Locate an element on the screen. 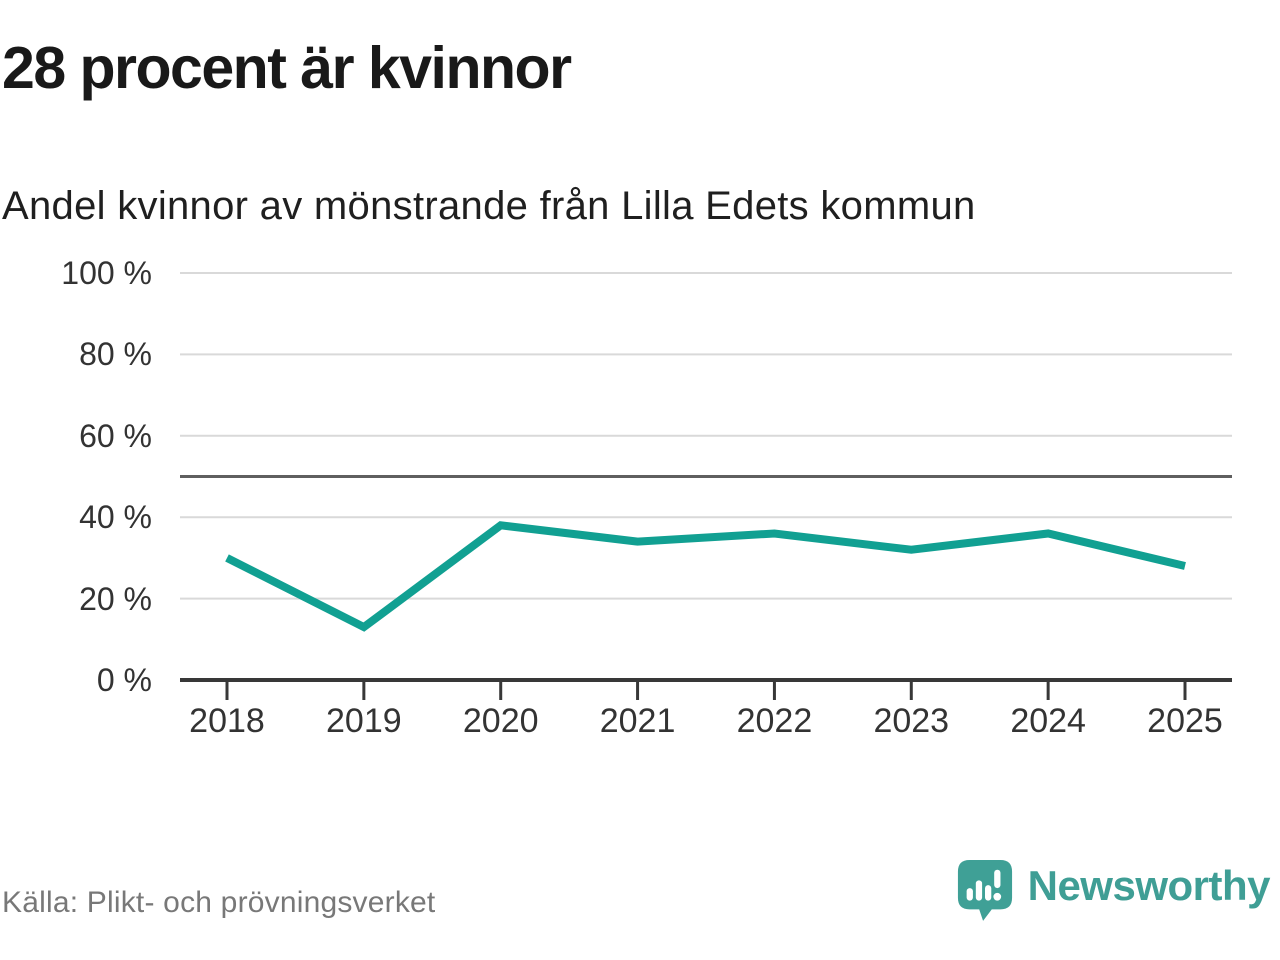 The image size is (1280, 960). y-axis-label: 40 % is located at coordinates (115, 517).